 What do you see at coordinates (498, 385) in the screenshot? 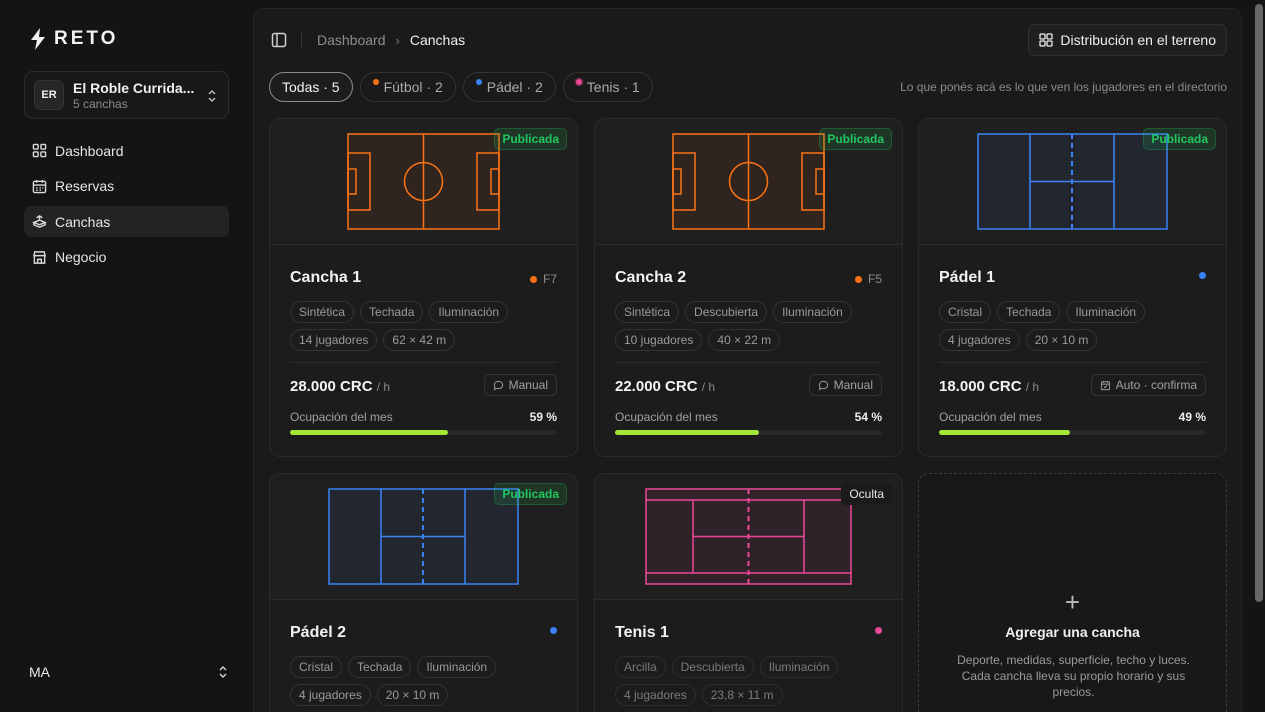
I see `message-icon` at bounding box center [498, 385].